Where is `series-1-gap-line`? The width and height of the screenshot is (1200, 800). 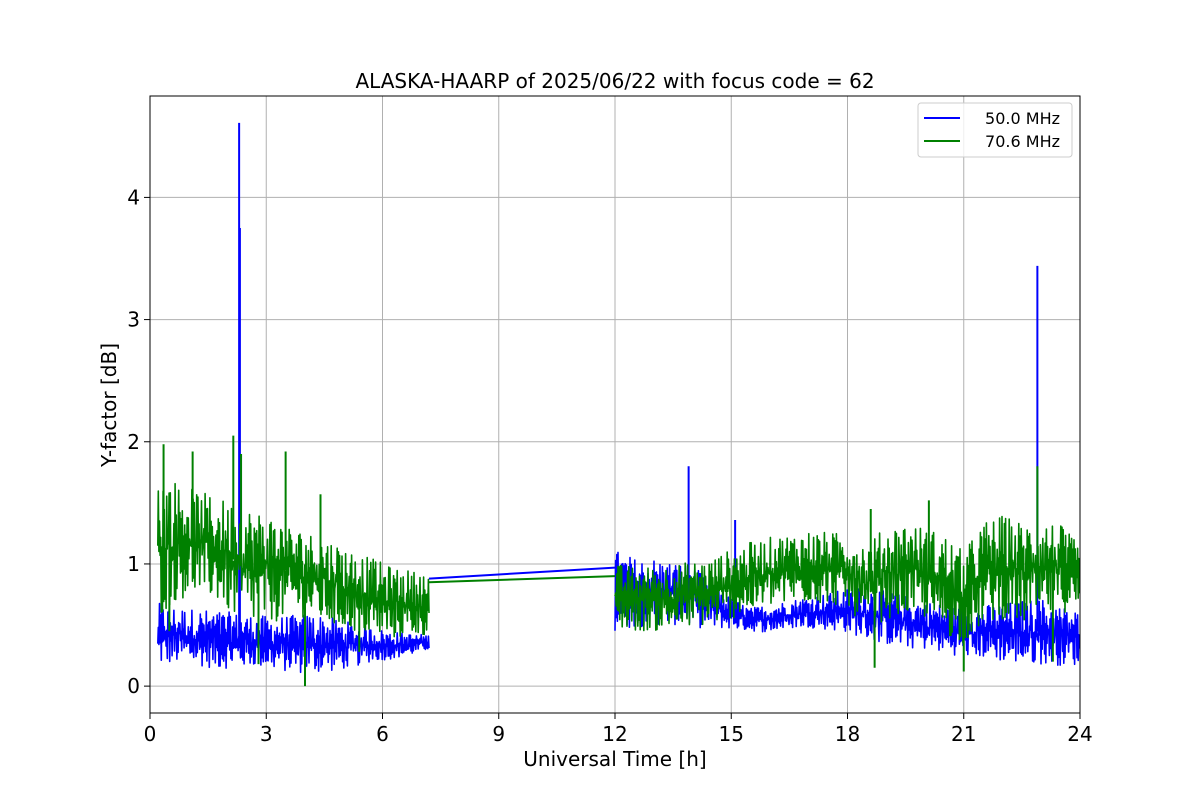 series-1-gap-line is located at coordinates (522, 573).